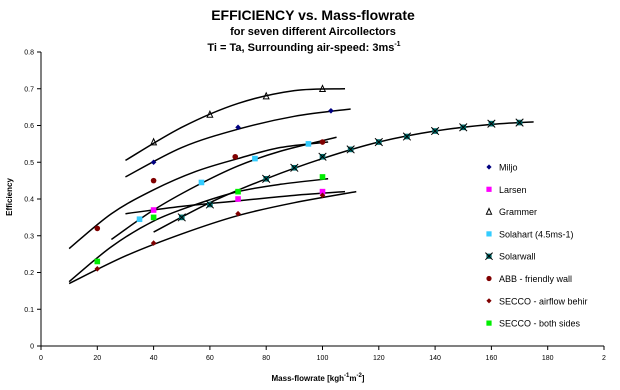 The width and height of the screenshot is (620, 390). I want to click on chart-title: EFFICIENCY vs. Mass-flowrate, so click(313, 15).